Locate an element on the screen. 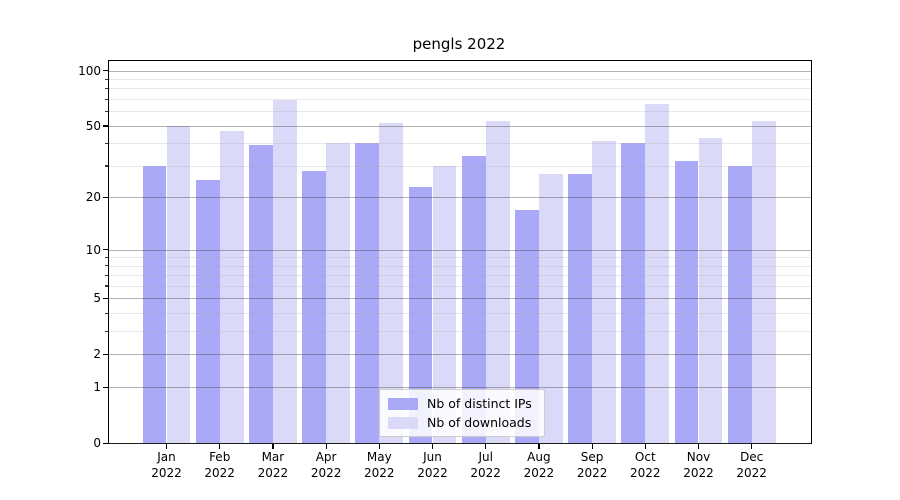  y-tick-label: 1 is located at coordinates (97, 387).